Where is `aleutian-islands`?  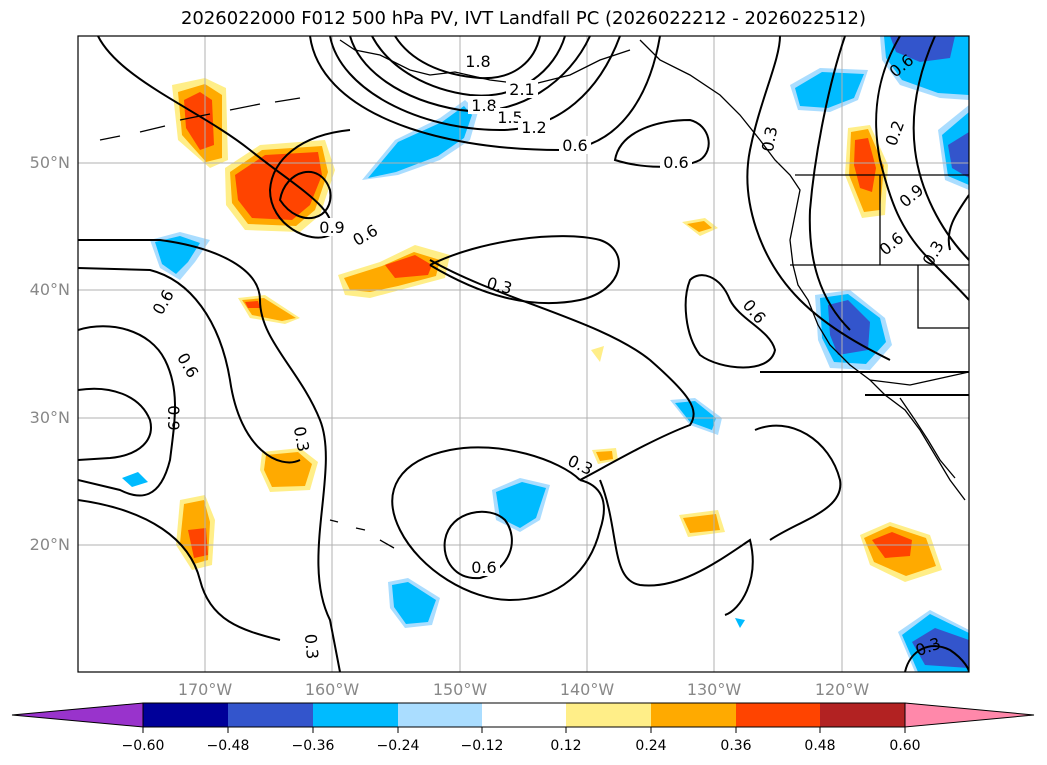
aleutian-islands is located at coordinates (200, 119).